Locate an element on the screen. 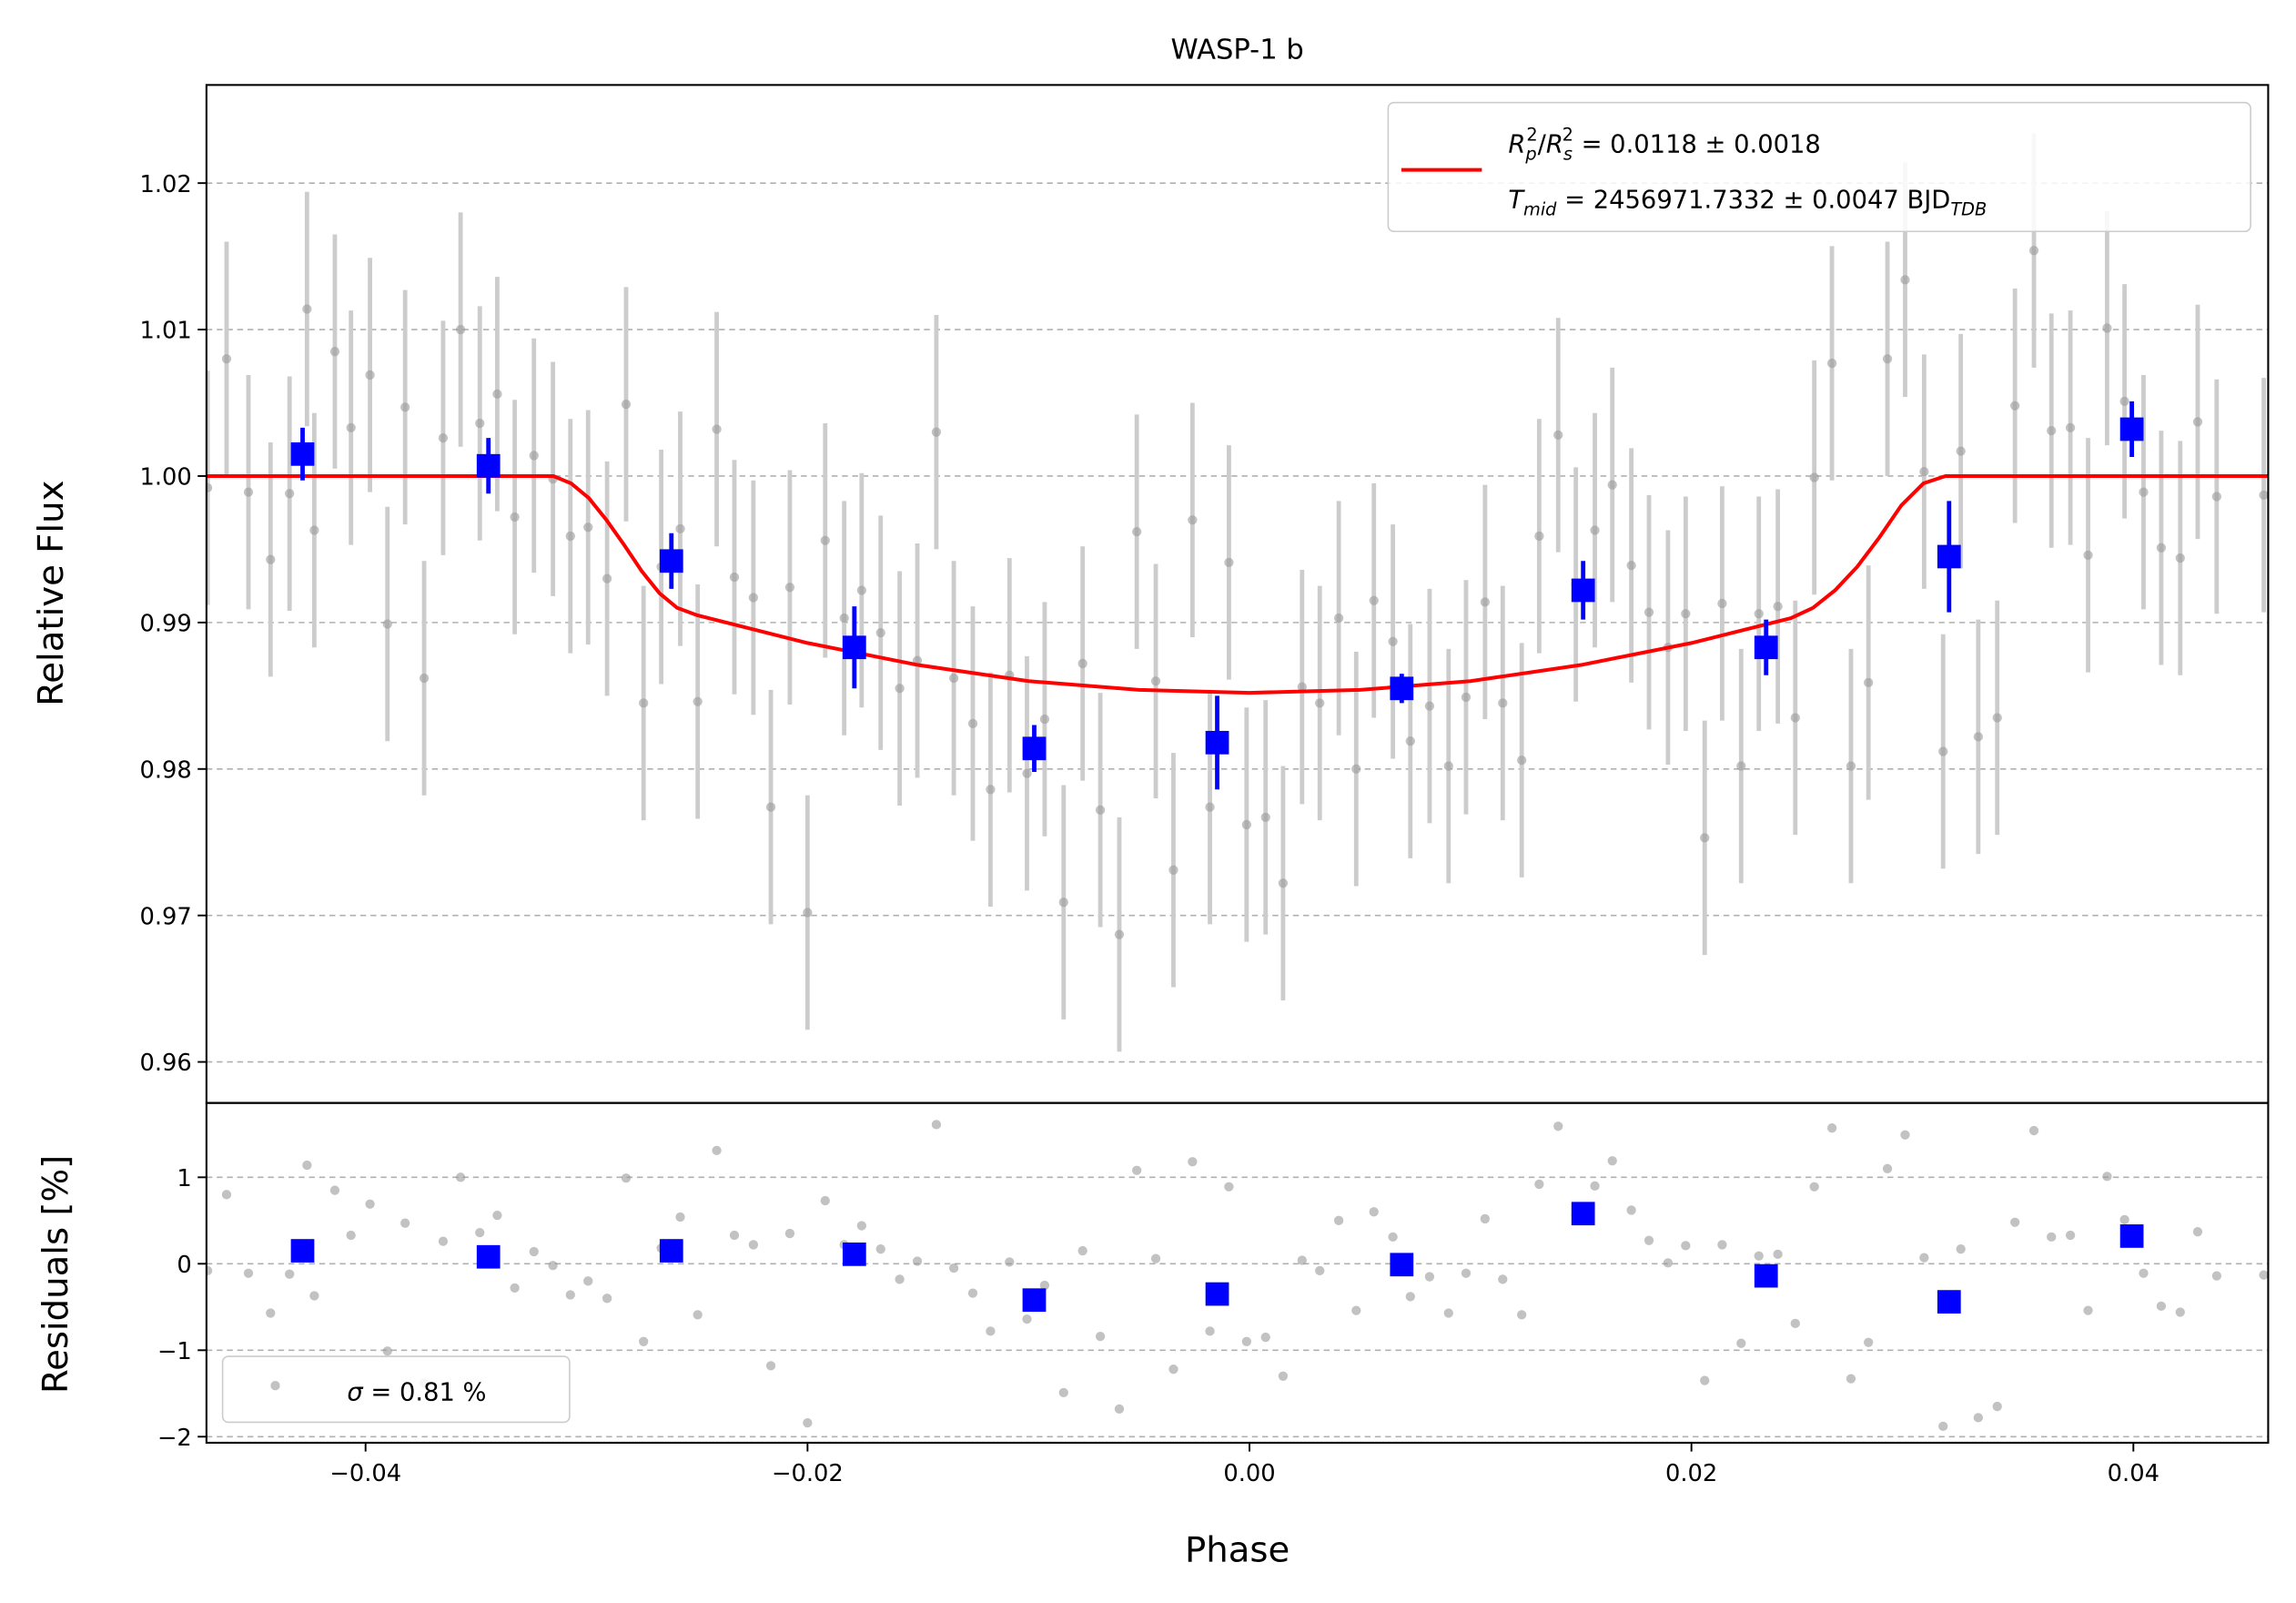  x-axis-label: Phase is located at coordinates (1238, 1549).